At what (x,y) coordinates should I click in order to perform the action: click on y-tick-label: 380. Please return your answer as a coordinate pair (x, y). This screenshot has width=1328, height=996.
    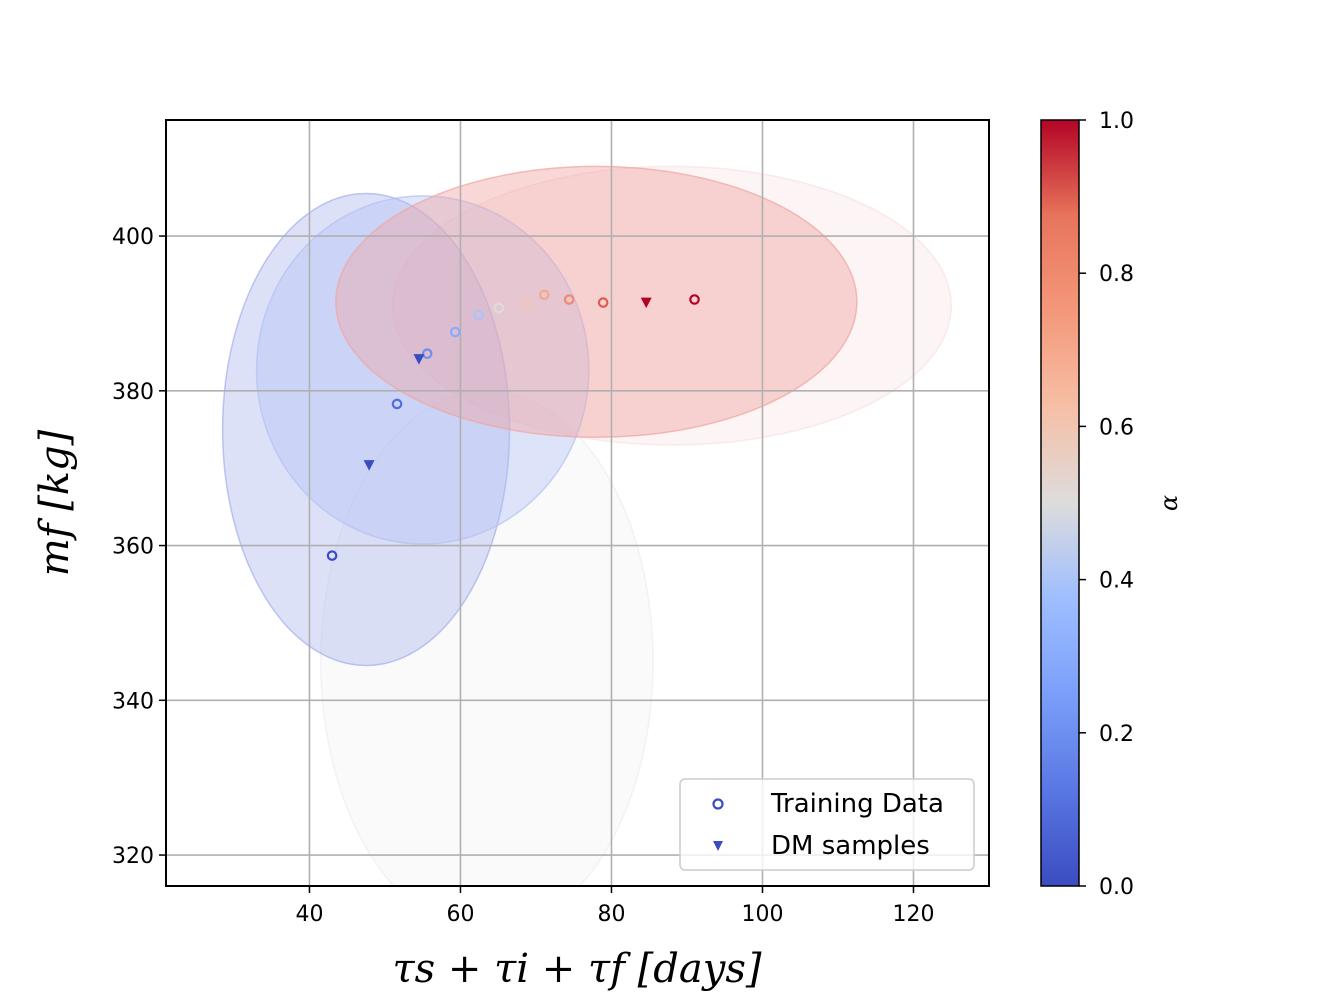
    Looking at the image, I should click on (133, 392).